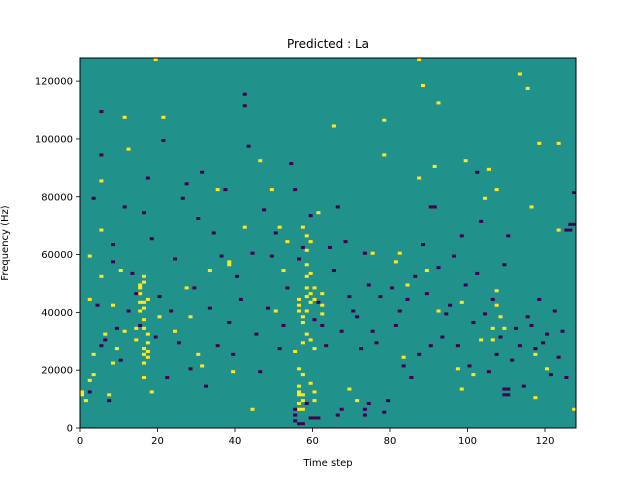 This screenshot has width=640, height=480. Describe the element at coordinates (54, 82) in the screenshot. I see `y-tick-label: 120000` at that location.